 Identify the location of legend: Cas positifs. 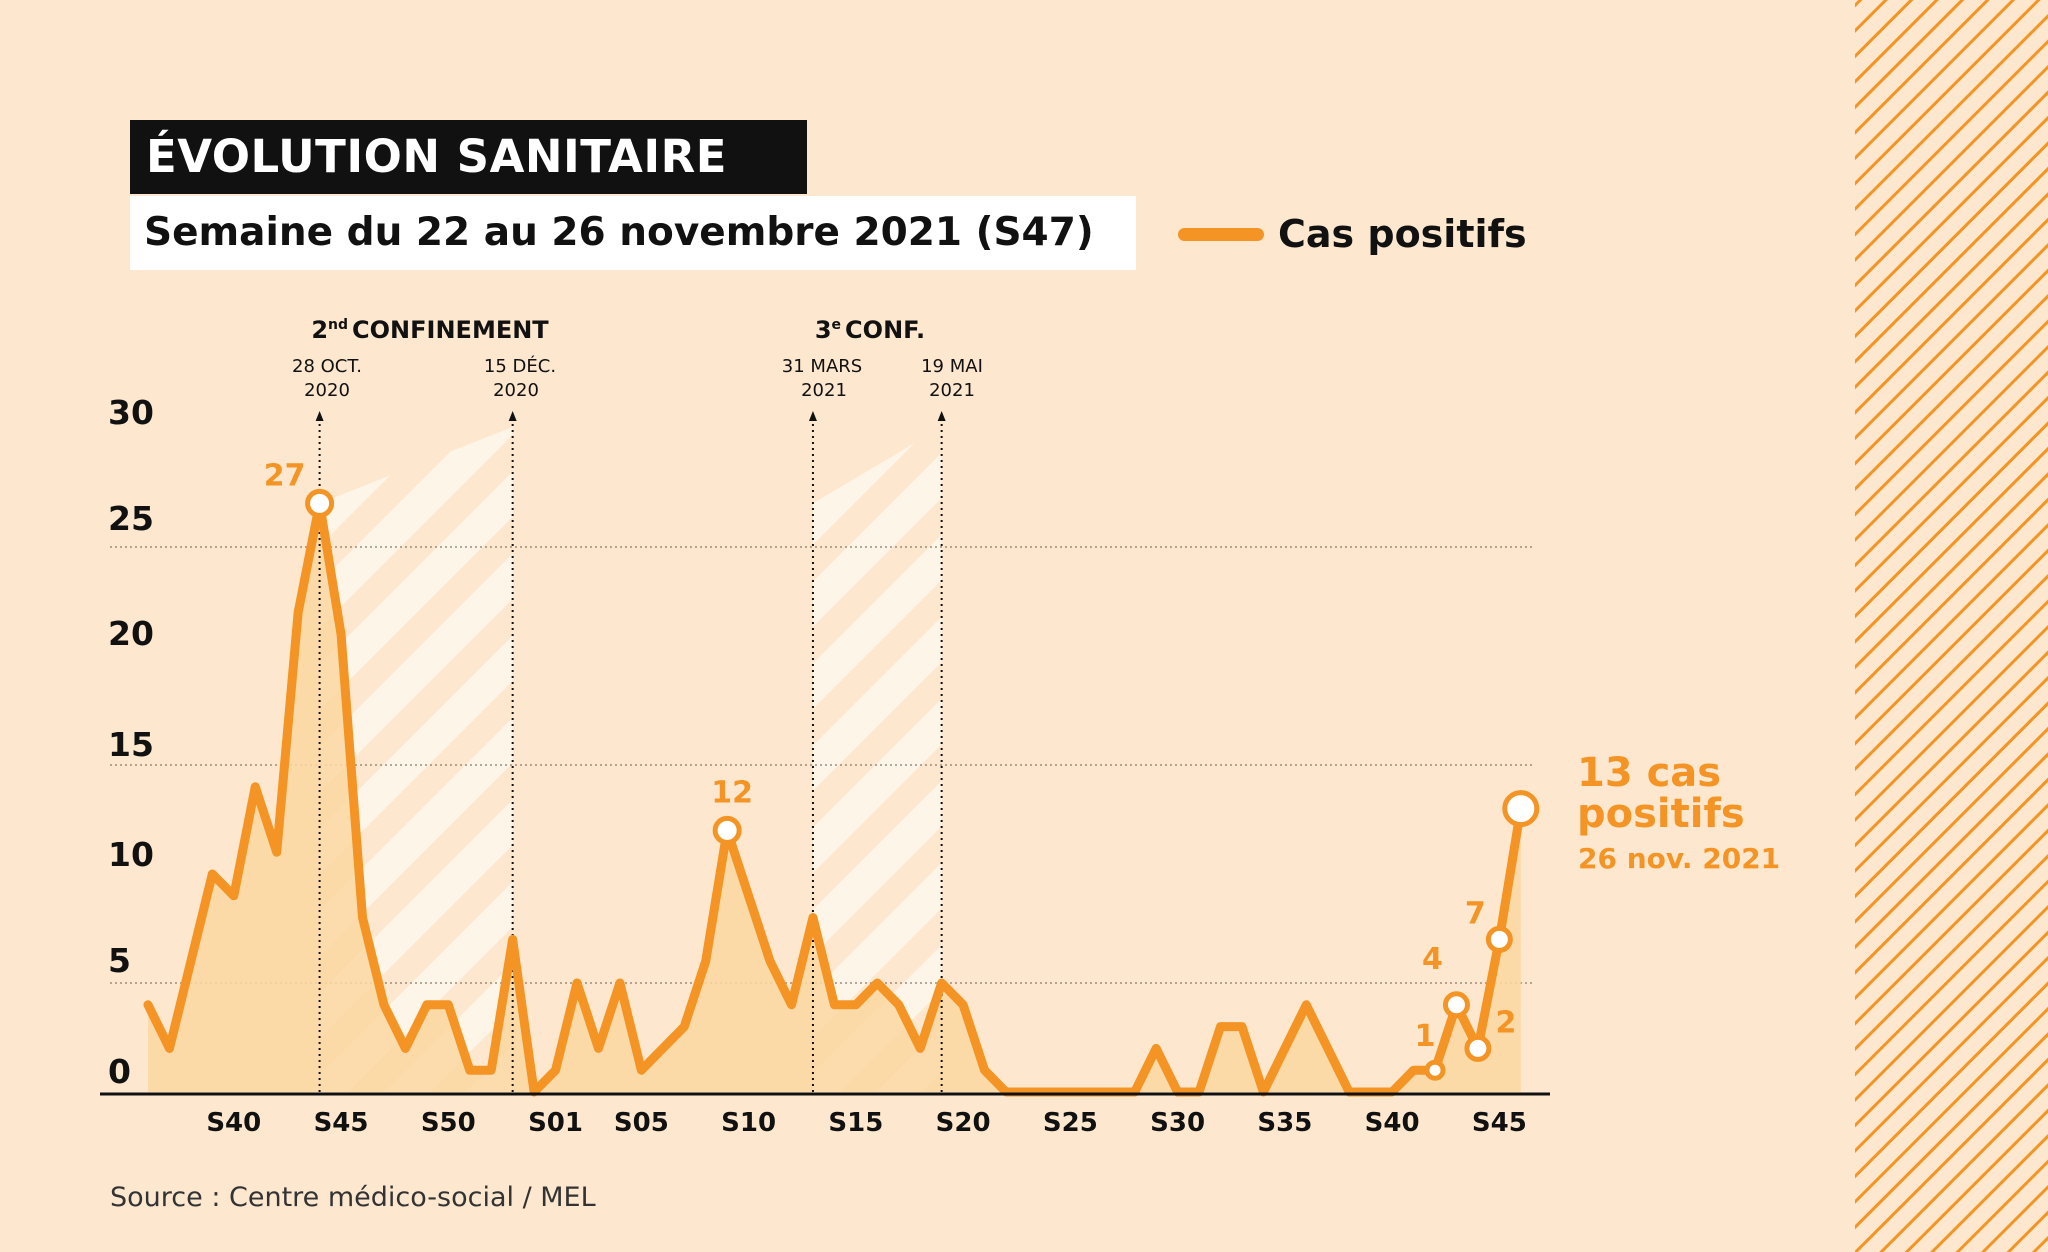
(1352, 234).